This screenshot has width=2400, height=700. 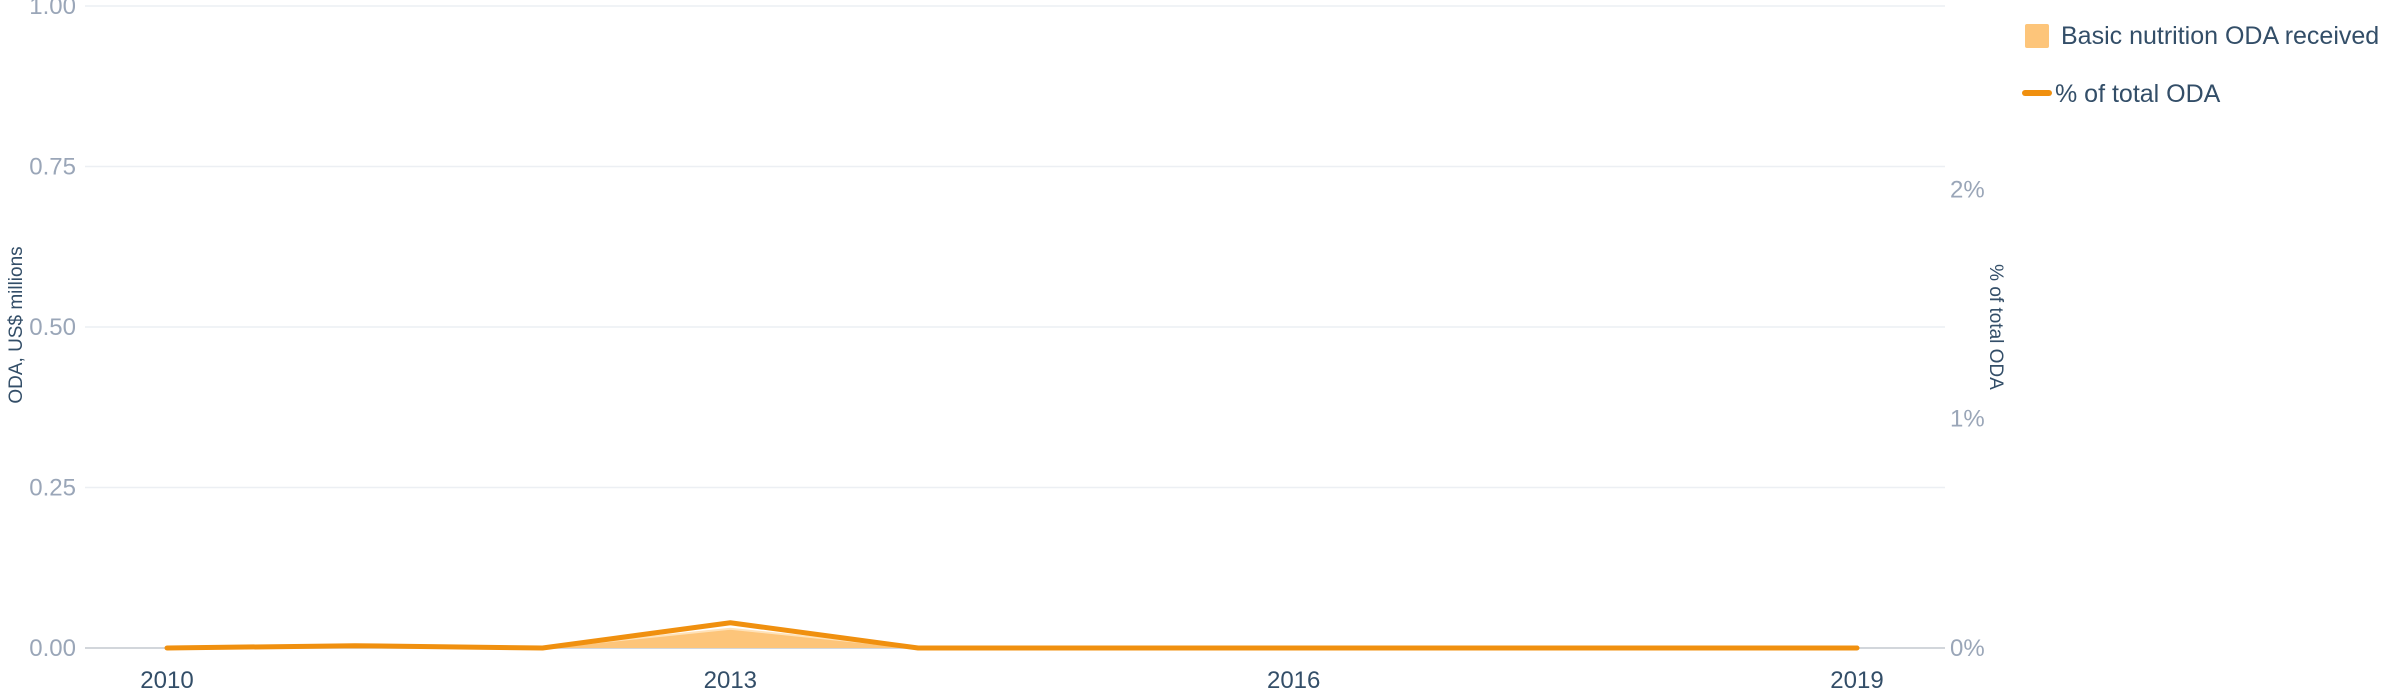 I want to click on y-left-axis-title: ODA, US$ millions, so click(x=16, y=324).